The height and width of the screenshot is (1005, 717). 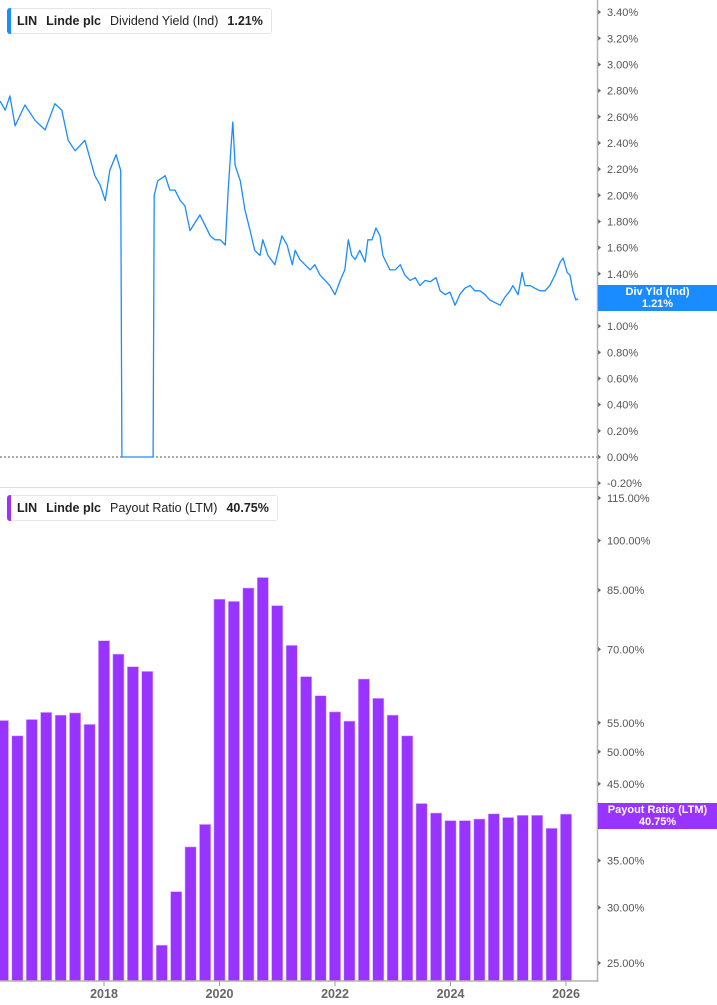 I want to click on flag-value: 40.75%, so click(x=657, y=822).